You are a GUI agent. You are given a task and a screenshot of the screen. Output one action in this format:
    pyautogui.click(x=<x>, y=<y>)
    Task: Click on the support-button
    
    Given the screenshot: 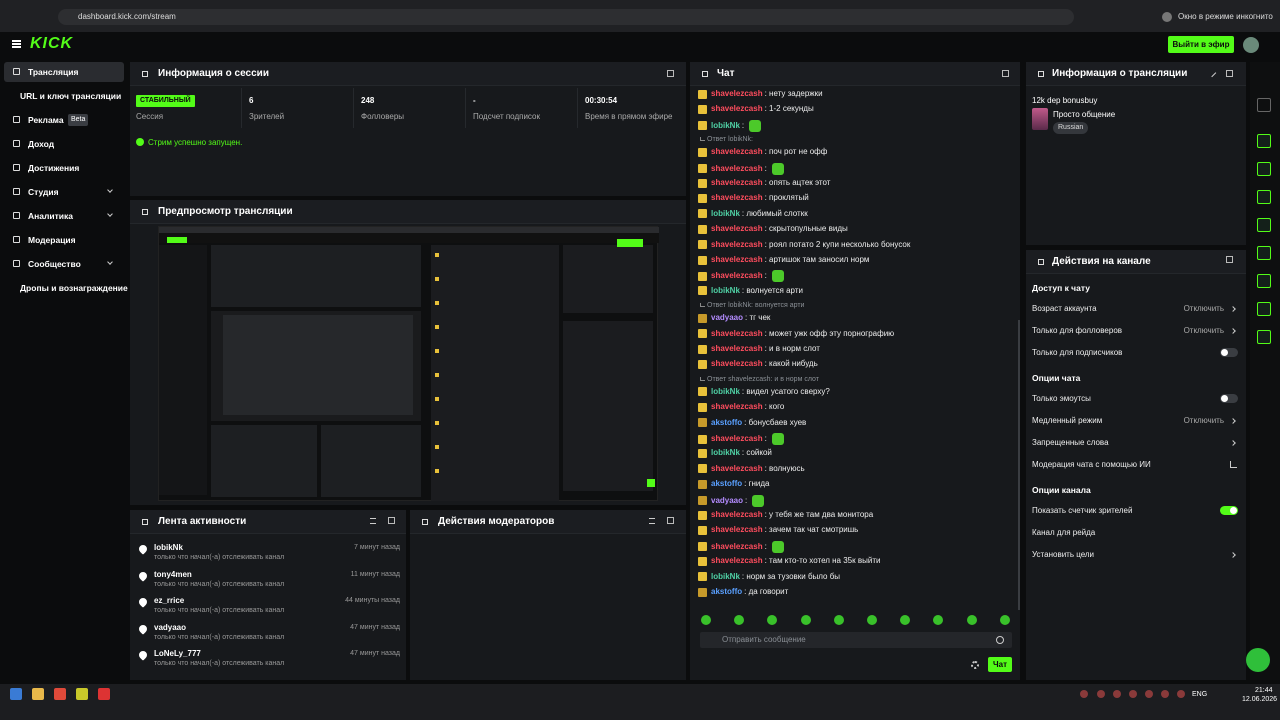 What is the action you would take?
    pyautogui.click(x=1258, y=660)
    